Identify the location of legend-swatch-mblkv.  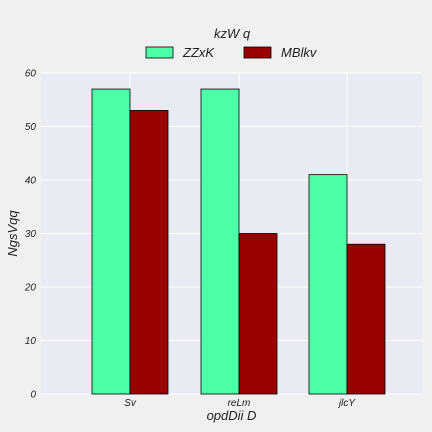
(257, 52).